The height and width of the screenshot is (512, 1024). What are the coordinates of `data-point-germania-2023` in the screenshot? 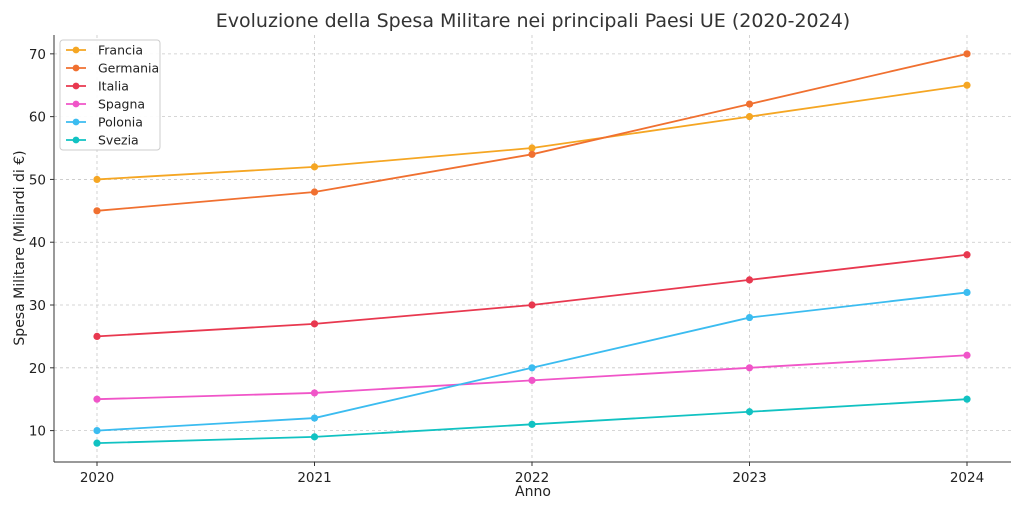 It's located at (749, 104).